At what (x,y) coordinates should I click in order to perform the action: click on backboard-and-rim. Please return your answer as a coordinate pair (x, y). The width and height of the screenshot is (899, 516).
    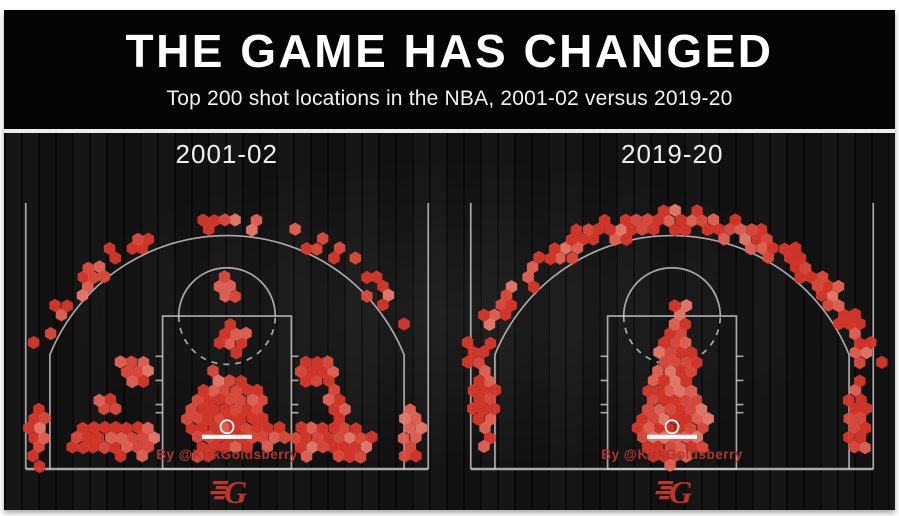
    Looking at the image, I should click on (672, 429).